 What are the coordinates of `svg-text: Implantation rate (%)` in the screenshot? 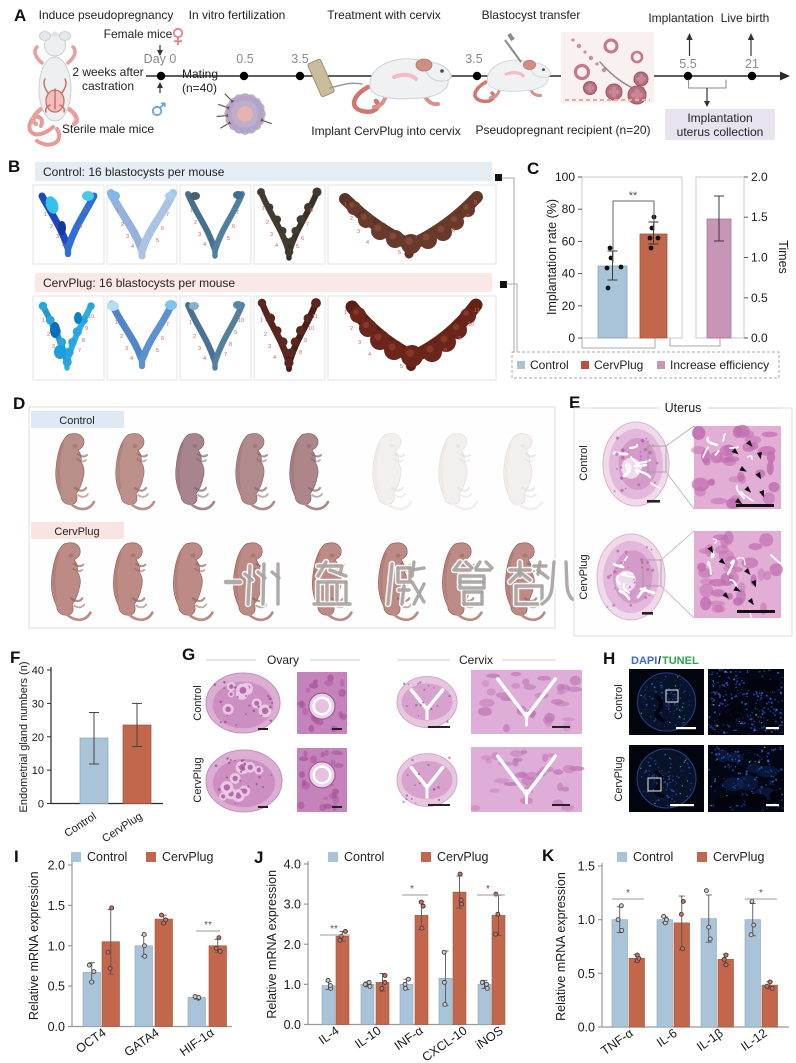 It's located at (552, 257).